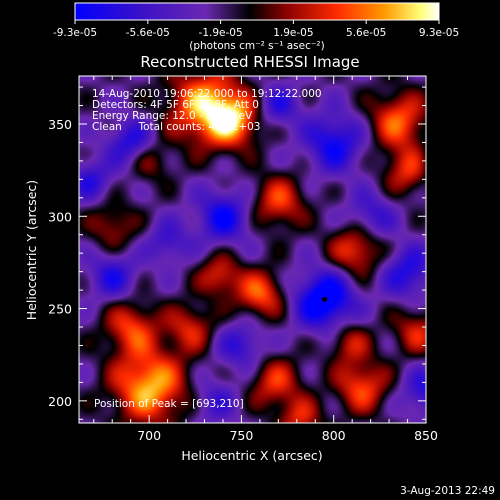 The image size is (500, 500). I want to click on chart-title: Reconstructed RHESSI Image, so click(249, 62).